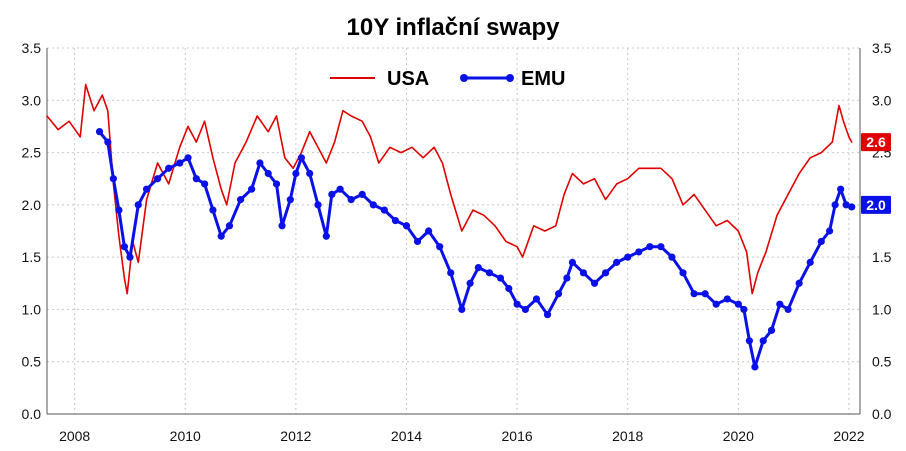 The width and height of the screenshot is (906, 451). Describe the element at coordinates (454, 27) in the screenshot. I see `chart-title: 10Y inflační swapy` at that location.